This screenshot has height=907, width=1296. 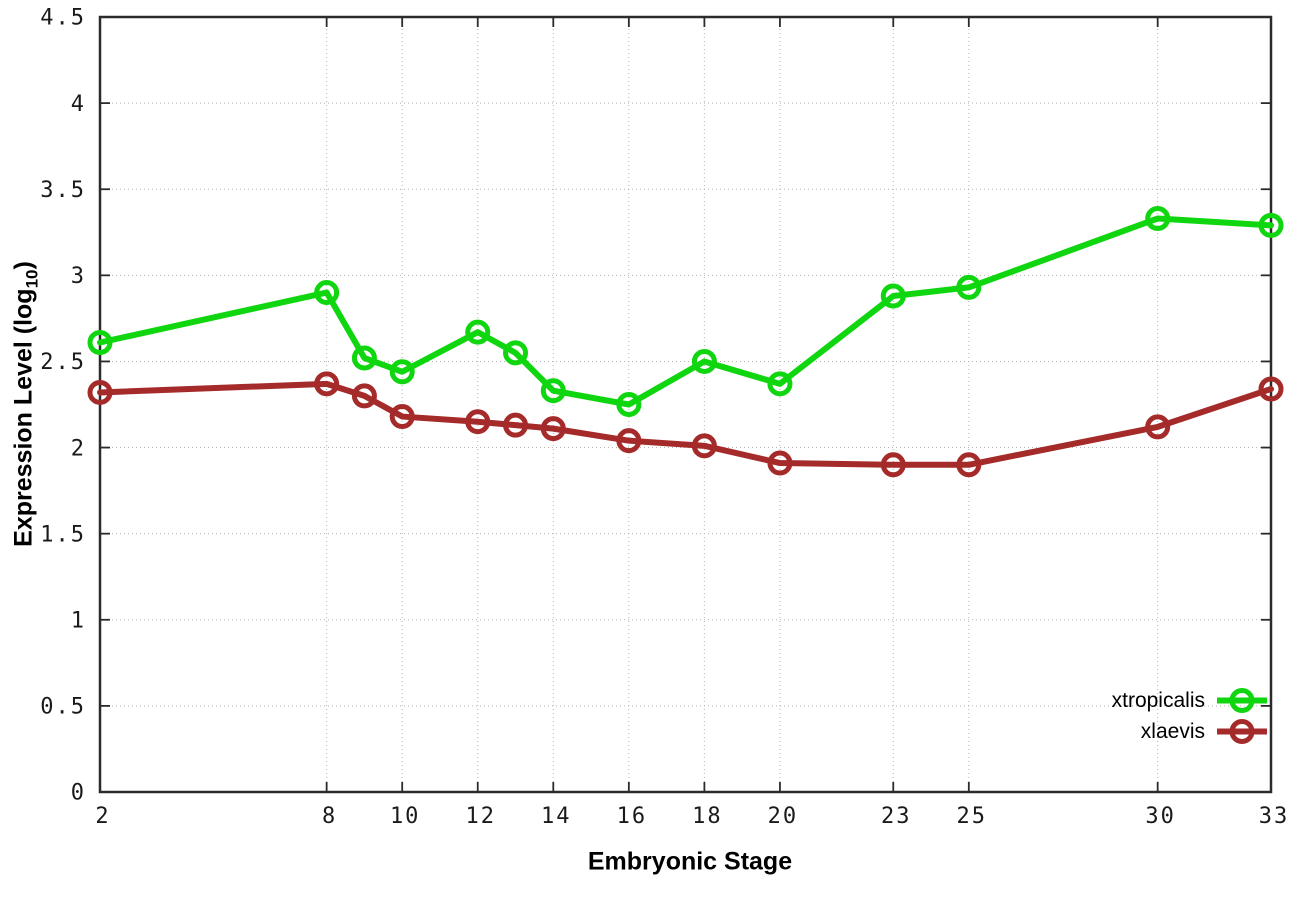 I want to click on y-axis-title: Expression Level (log10), so click(x=26, y=404).